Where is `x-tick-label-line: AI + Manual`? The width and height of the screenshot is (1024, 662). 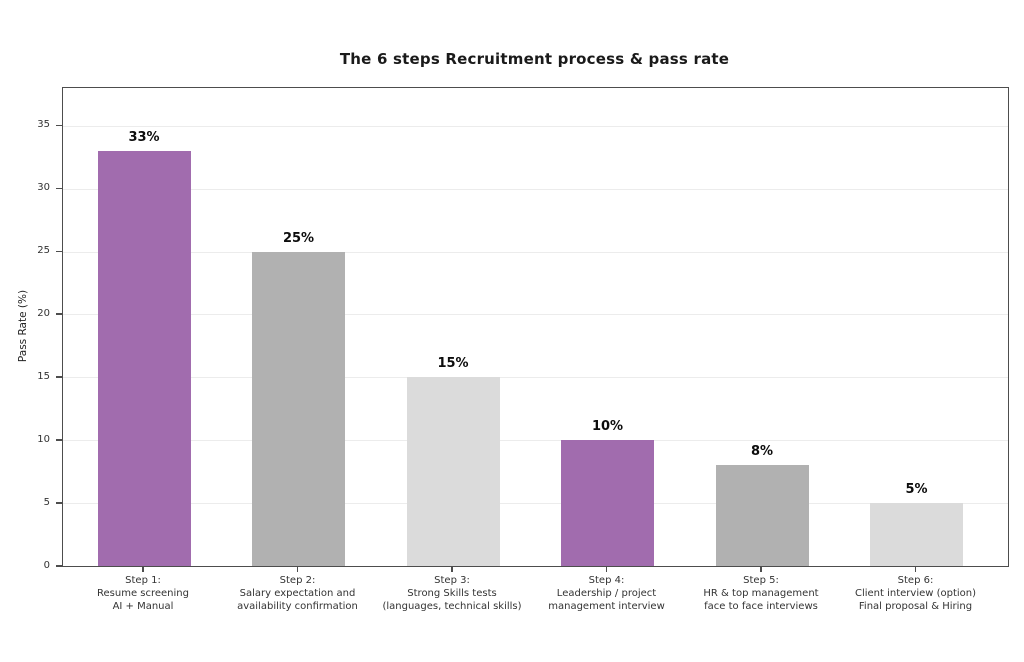 x-tick-label-line: AI + Manual is located at coordinates (143, 606).